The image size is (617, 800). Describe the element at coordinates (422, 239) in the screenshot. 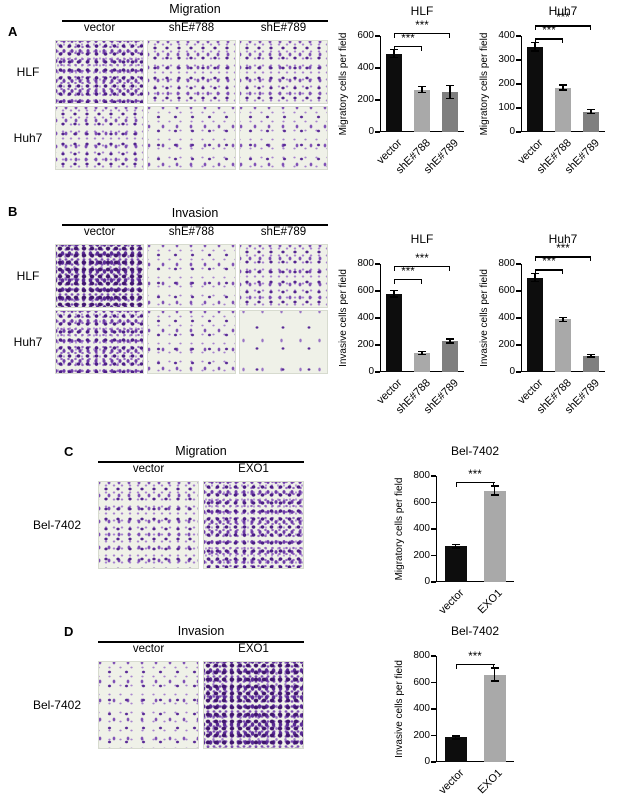

I see `chart-title: HLF` at that location.